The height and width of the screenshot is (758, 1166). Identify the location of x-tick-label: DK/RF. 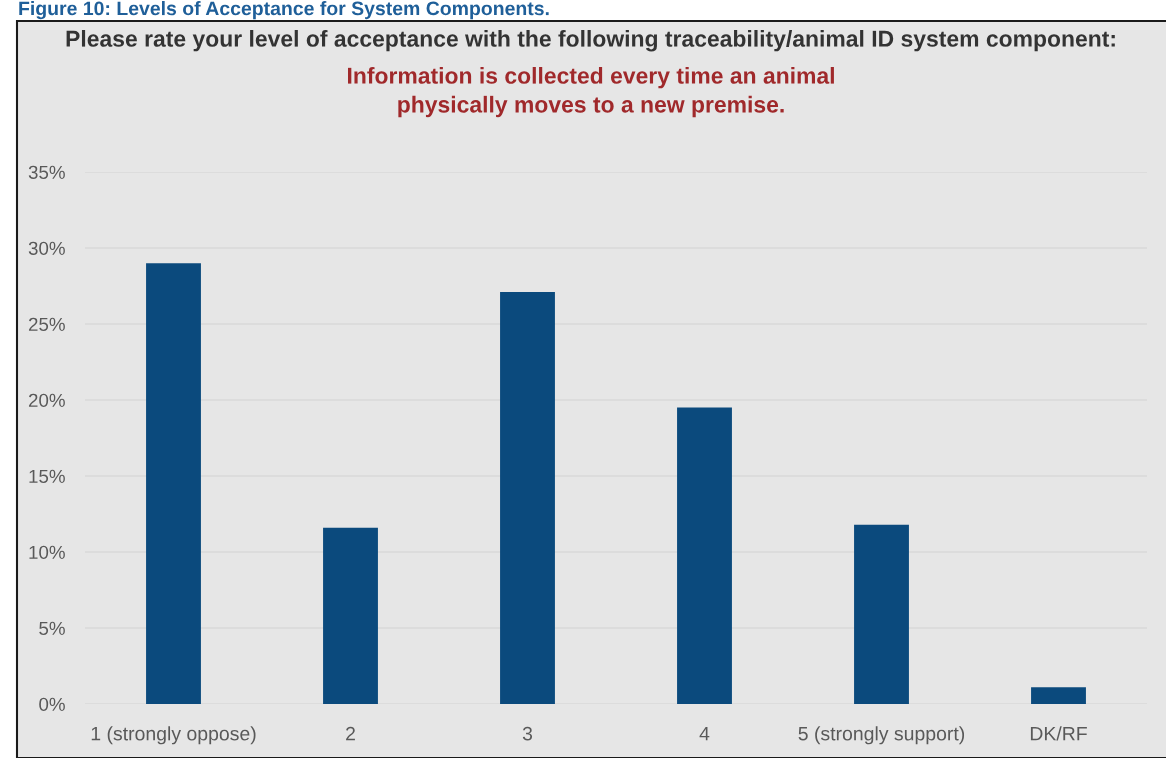
(1058, 733).